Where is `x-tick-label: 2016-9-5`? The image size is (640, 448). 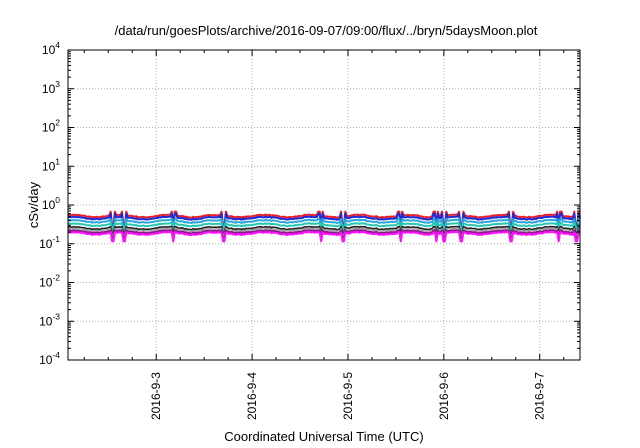 x-tick-label: 2016-9-5 is located at coordinates (348, 396).